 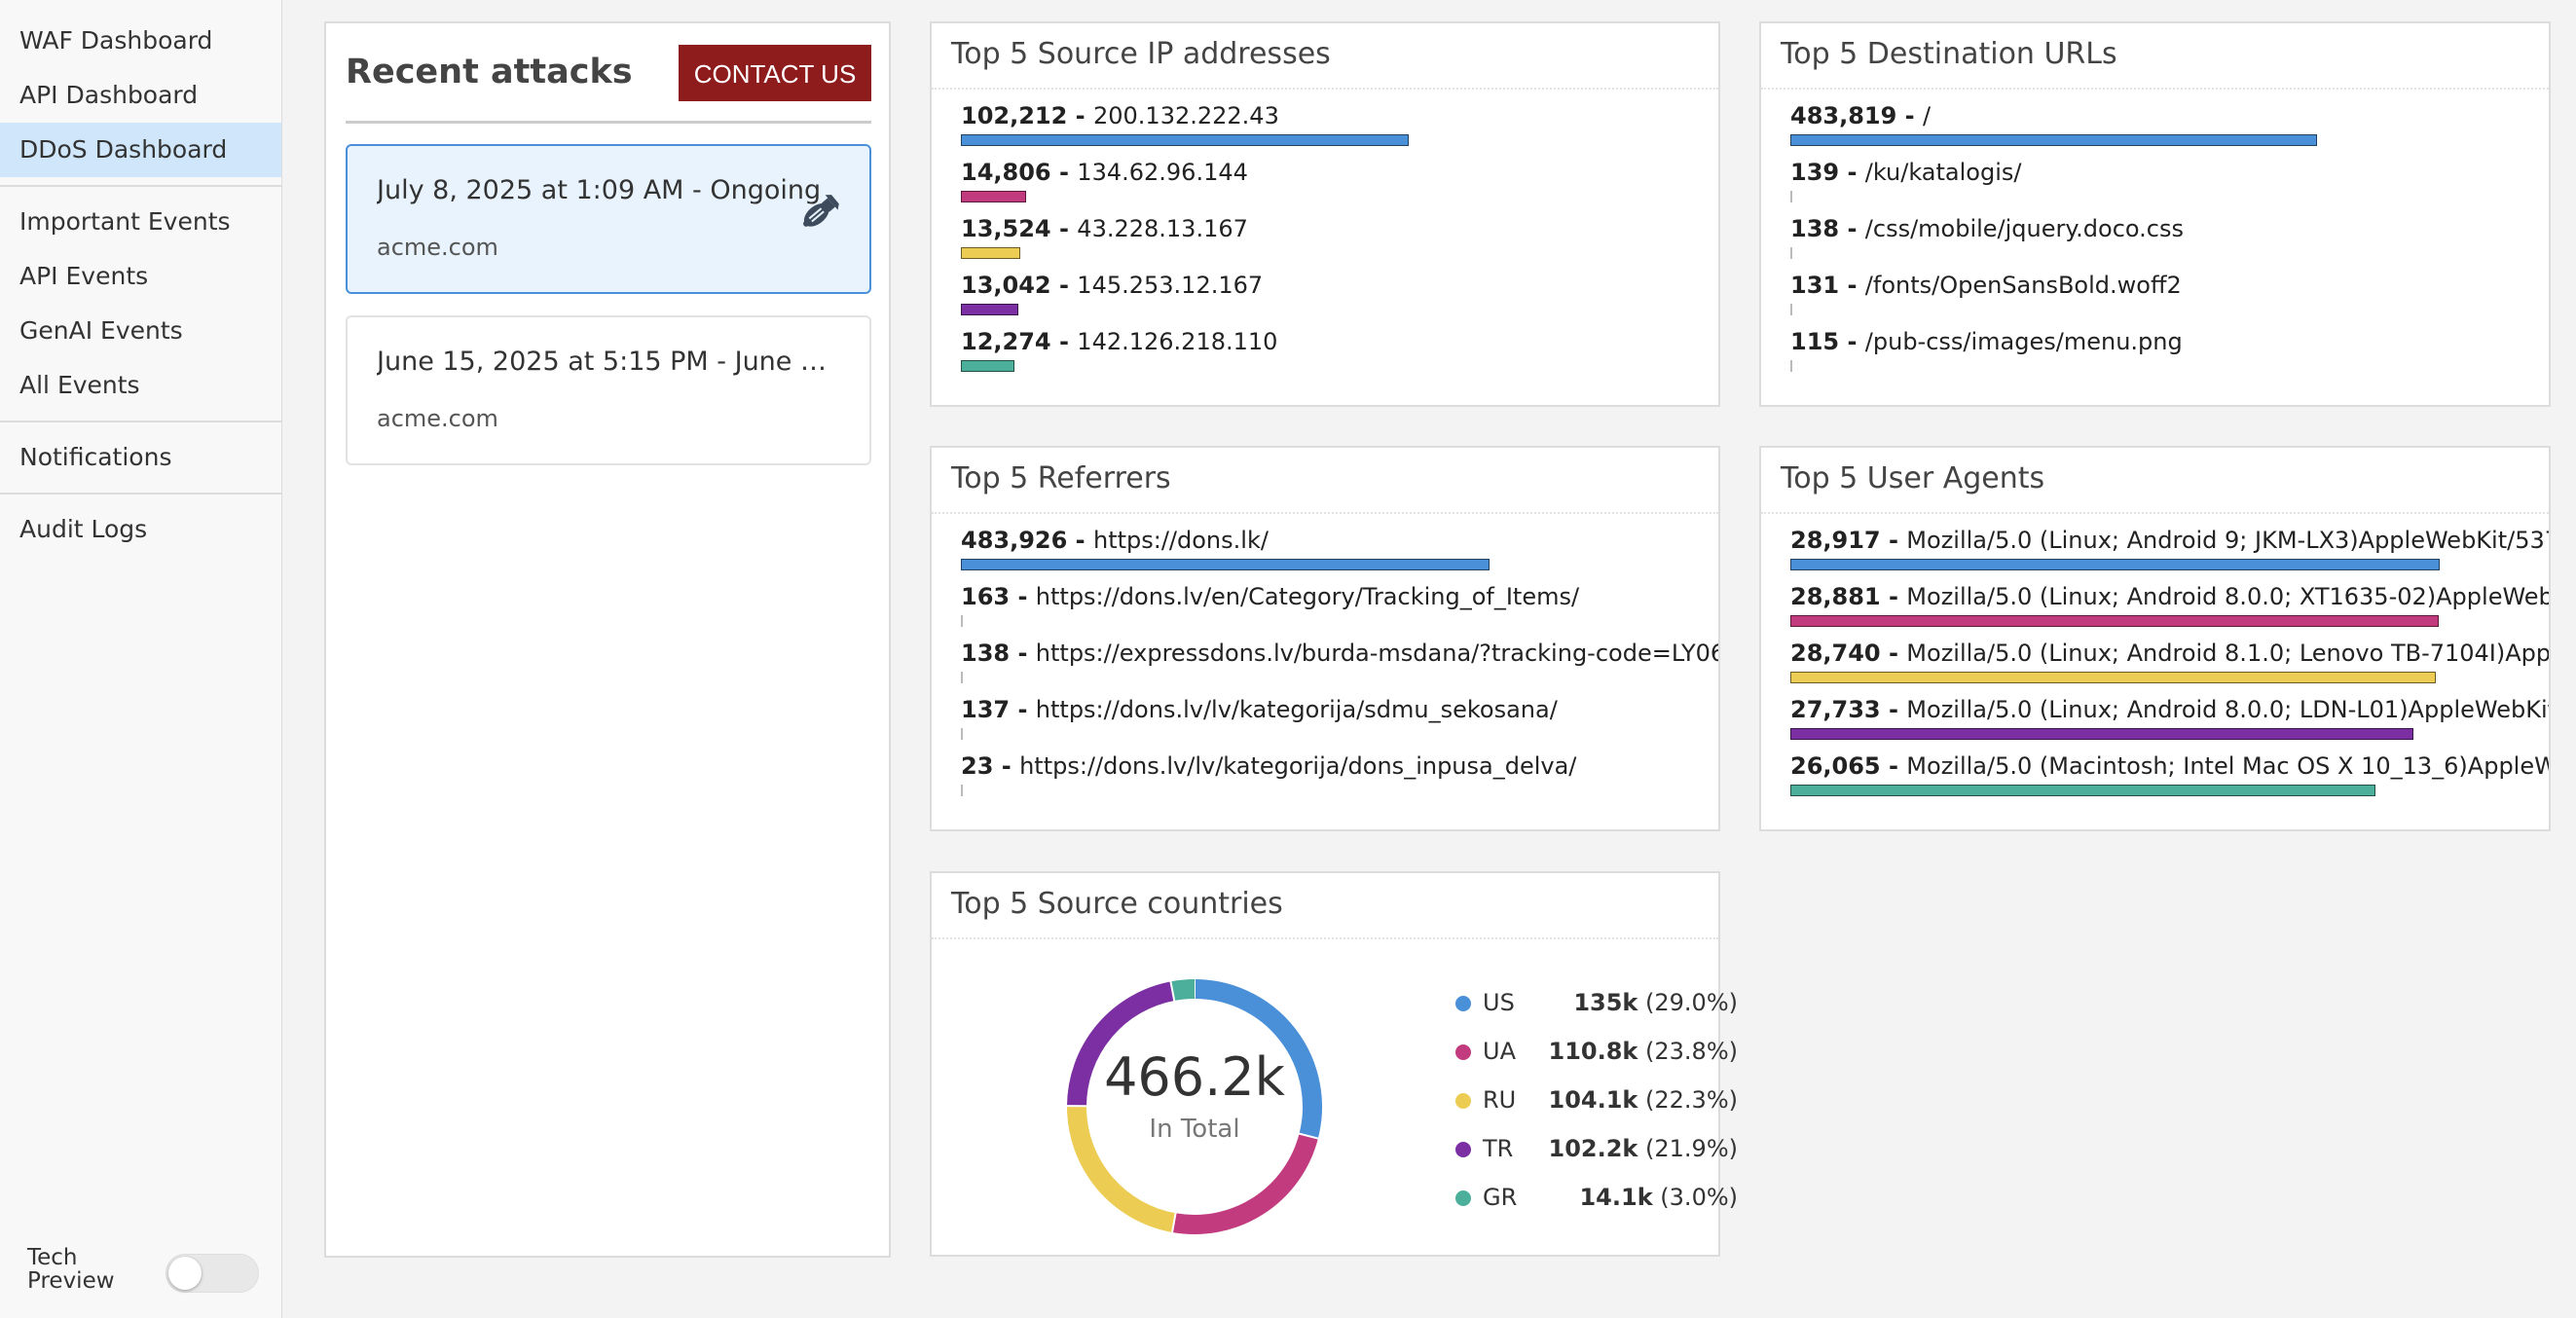 What do you see at coordinates (599, 190) in the screenshot?
I see `attack-time: July 8, 2025 at 1:09 AM - Ongoing` at bounding box center [599, 190].